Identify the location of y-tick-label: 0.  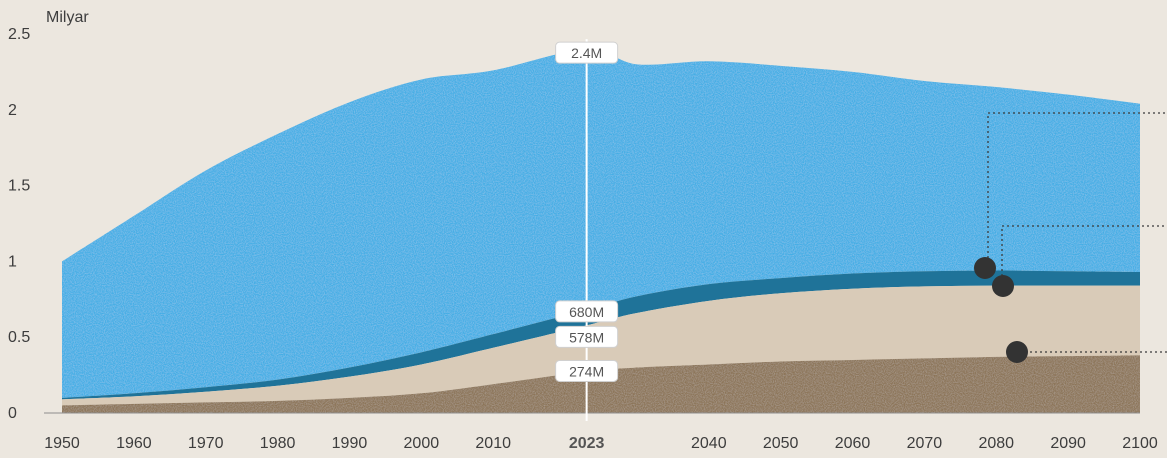
(12, 413).